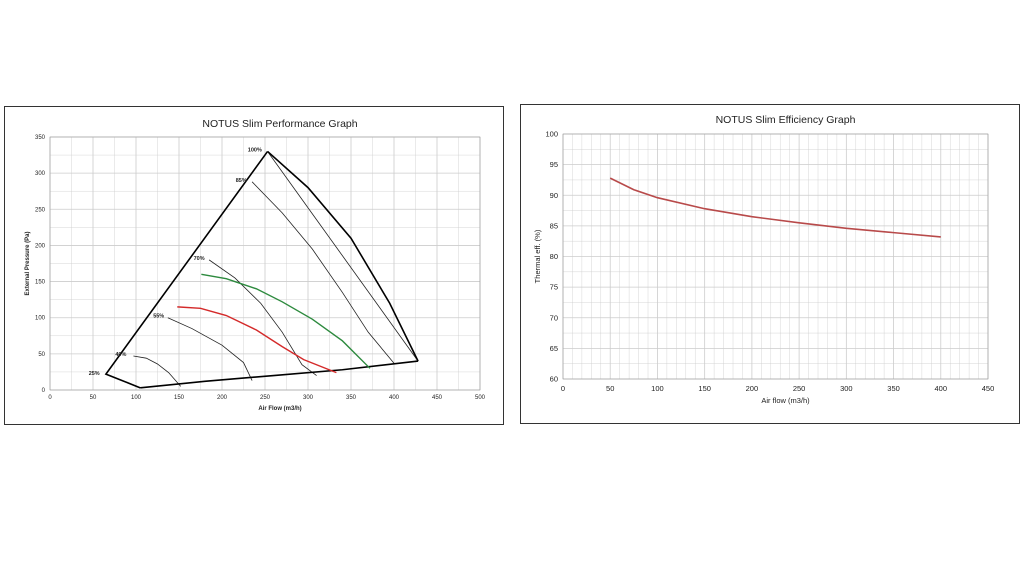 The width and height of the screenshot is (1024, 576). Describe the element at coordinates (257, 340) in the screenshot. I see `red-operating-curve` at that location.